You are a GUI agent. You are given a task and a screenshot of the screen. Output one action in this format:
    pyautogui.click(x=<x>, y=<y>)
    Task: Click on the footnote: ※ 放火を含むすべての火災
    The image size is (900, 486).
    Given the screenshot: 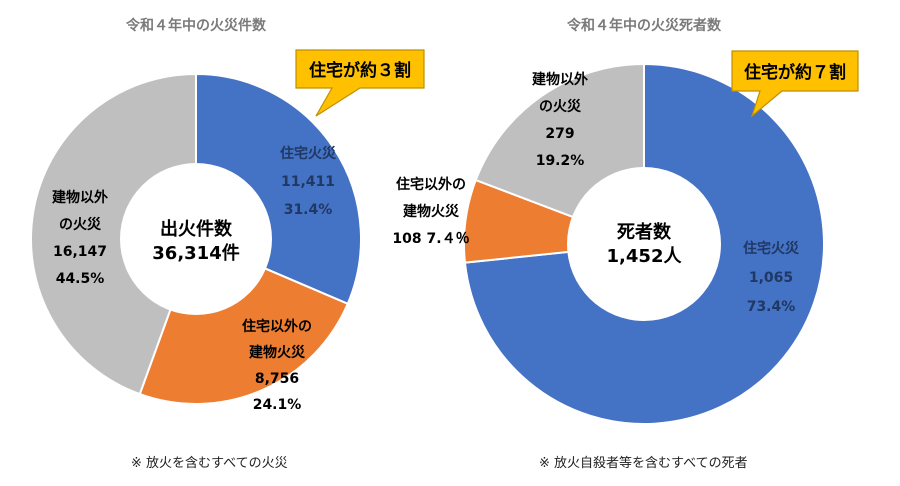 What is the action you would take?
    pyautogui.click(x=209, y=463)
    